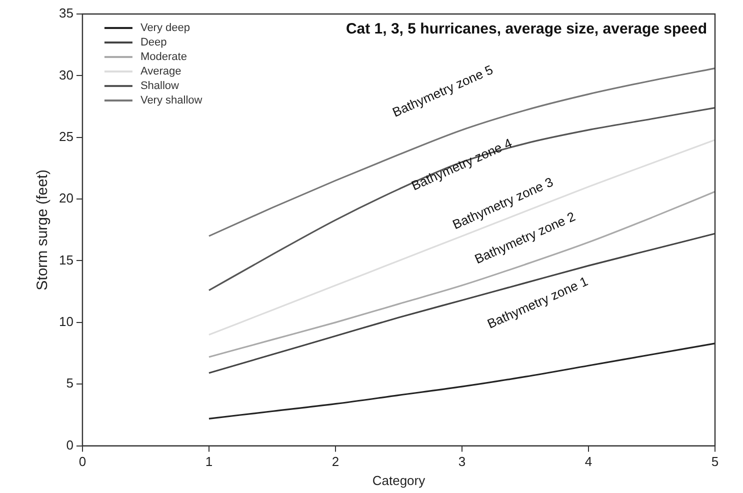 This screenshot has height=493, width=743. Describe the element at coordinates (70, 444) in the screenshot. I see `y-tick-label: 0` at that location.